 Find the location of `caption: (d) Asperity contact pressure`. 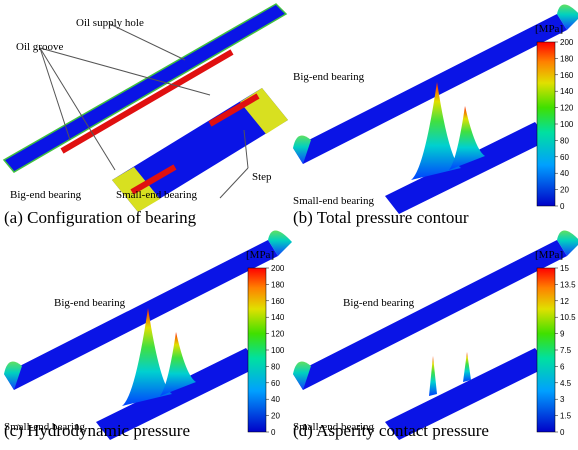

caption: (d) Asperity contact pressure is located at coordinates (391, 430).